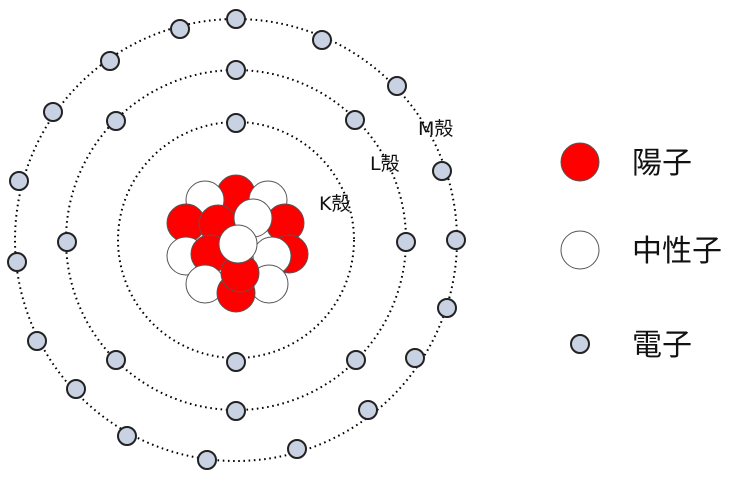  Describe the element at coordinates (580, 344) in the screenshot. I see `legend-electron-swatch` at that location.